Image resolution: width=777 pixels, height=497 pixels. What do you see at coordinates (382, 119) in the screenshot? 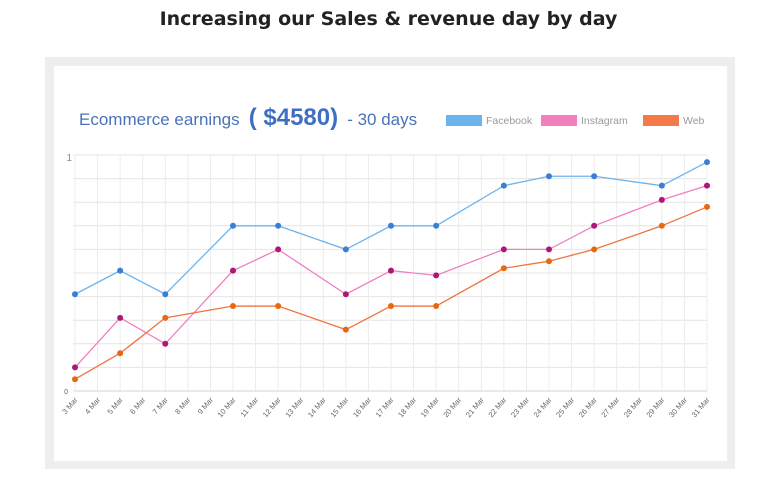
I see `chart-title-suffix: - 30 days` at bounding box center [382, 119].